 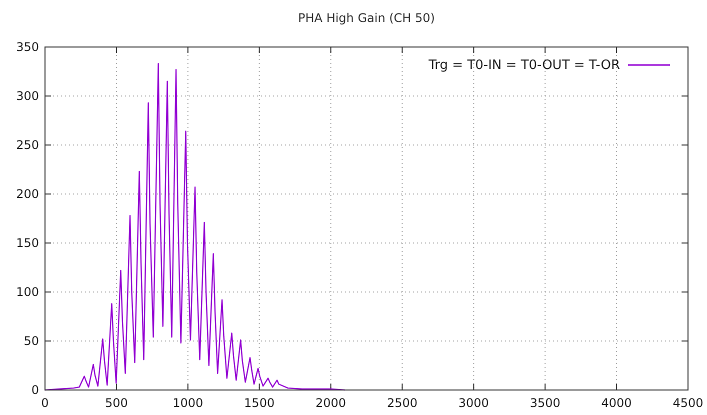 I want to click on x-tick-label: 4000, so click(x=616, y=403).